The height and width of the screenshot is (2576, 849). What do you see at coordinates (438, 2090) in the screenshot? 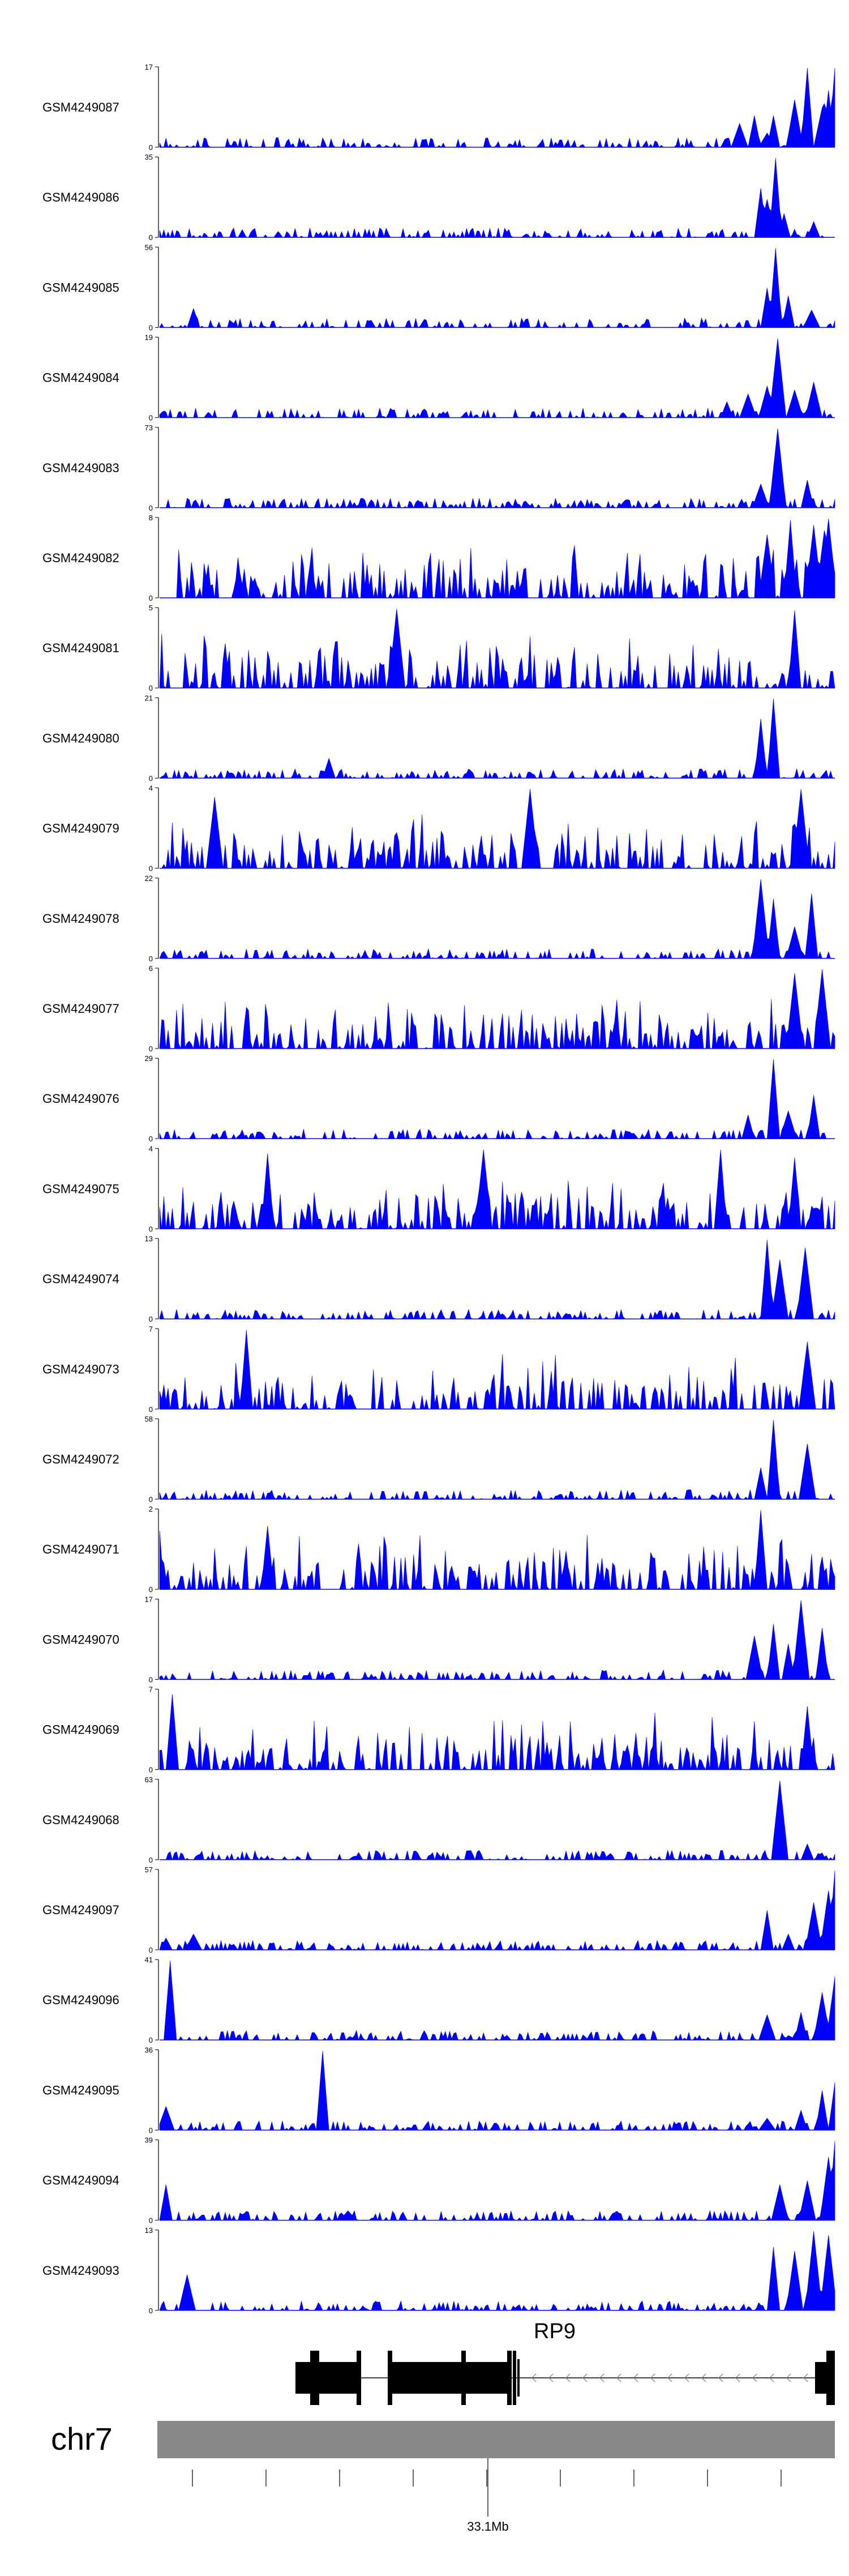
I see `track-GSM4249095: GSM4249095 36 0` at bounding box center [438, 2090].